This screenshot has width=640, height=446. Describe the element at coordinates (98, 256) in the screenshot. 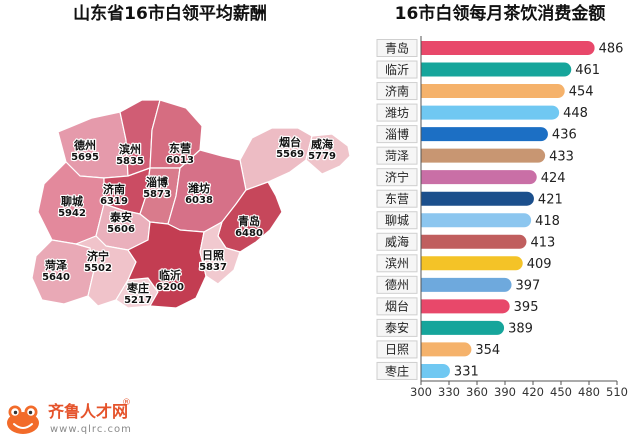

I see `map-label-jining-name: 济宁` at that location.